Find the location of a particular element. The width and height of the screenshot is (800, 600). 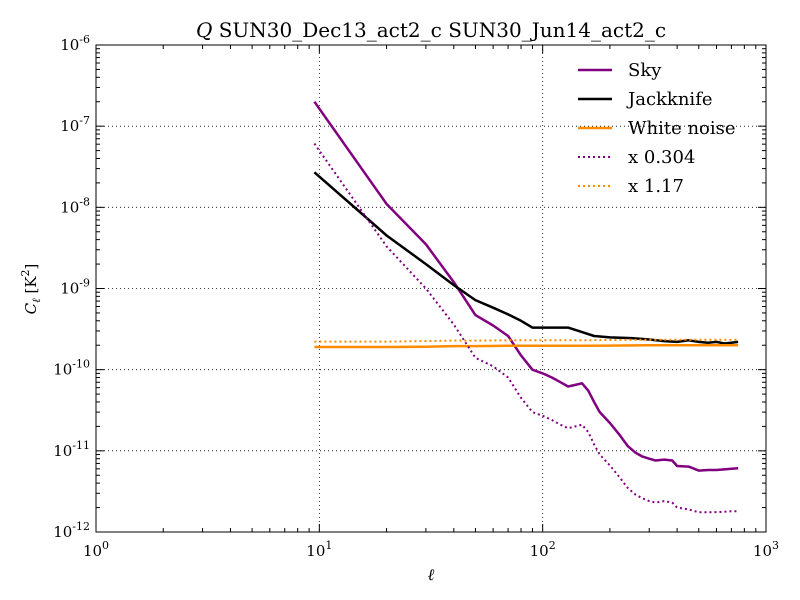

y-tick-label-exp: -12 is located at coordinates (81, 526).